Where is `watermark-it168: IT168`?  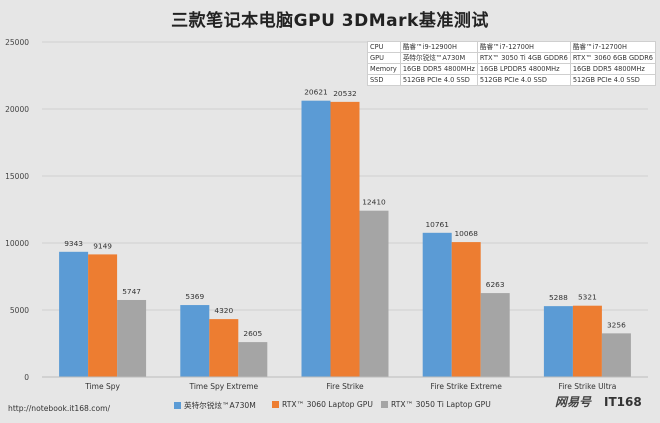
watermark-it168: IT168 is located at coordinates (623, 402).